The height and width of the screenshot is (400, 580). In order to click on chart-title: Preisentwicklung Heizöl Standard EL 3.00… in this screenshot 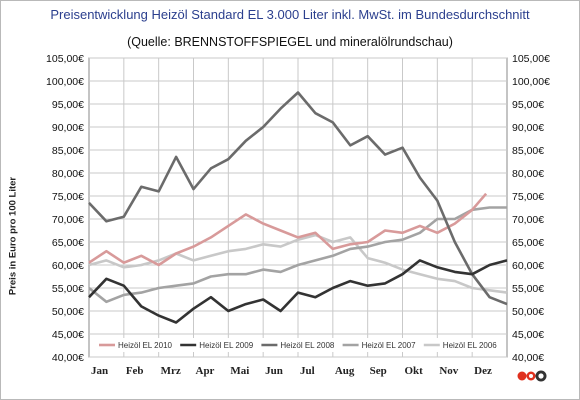, I will do `click(290, 14)`.